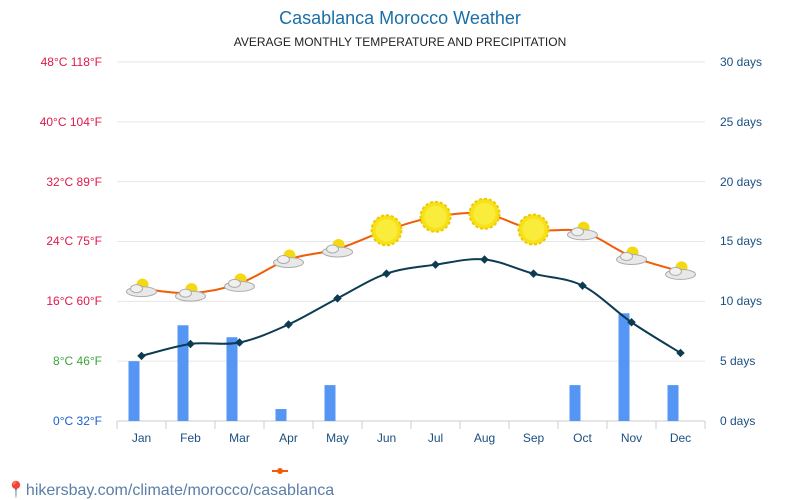 This screenshot has width=800, height=500. I want to click on x-tick-label: Oct, so click(582, 438).